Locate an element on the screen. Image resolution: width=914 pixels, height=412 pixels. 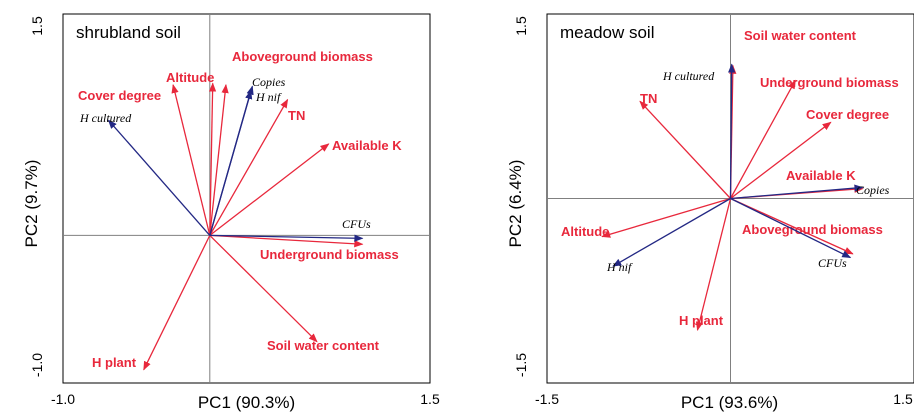
panel-title: meadow soil is located at coordinates (607, 32).